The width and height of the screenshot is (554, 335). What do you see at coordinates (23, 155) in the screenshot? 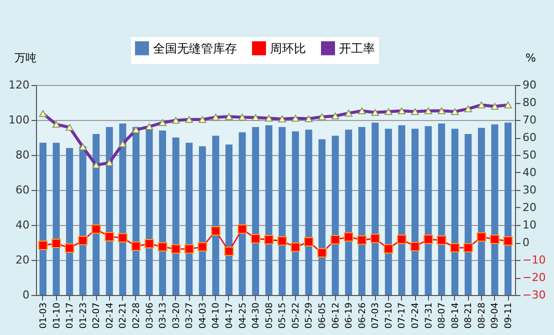
I see `y-tick-label: 80` at bounding box center [23, 155].